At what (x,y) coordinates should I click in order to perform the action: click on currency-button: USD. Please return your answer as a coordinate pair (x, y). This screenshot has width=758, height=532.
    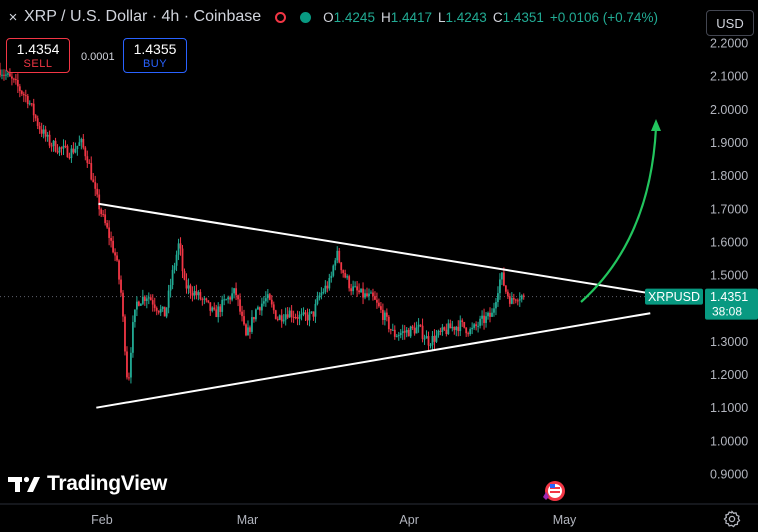
    Looking at the image, I should click on (730, 23).